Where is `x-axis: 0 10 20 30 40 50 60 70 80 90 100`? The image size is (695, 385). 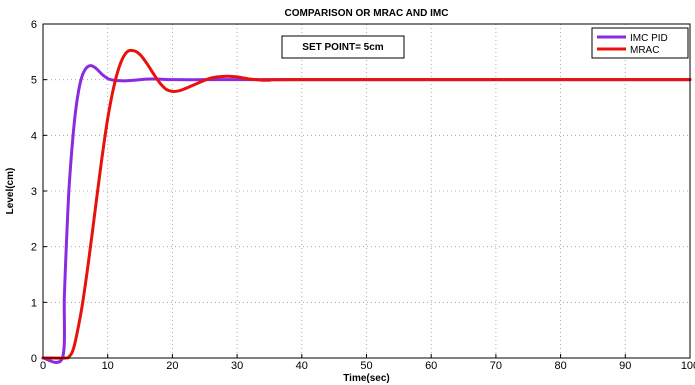
x-axis: 0 10 20 30 40 50 60 70 80 90 100 is located at coordinates (367, 363).